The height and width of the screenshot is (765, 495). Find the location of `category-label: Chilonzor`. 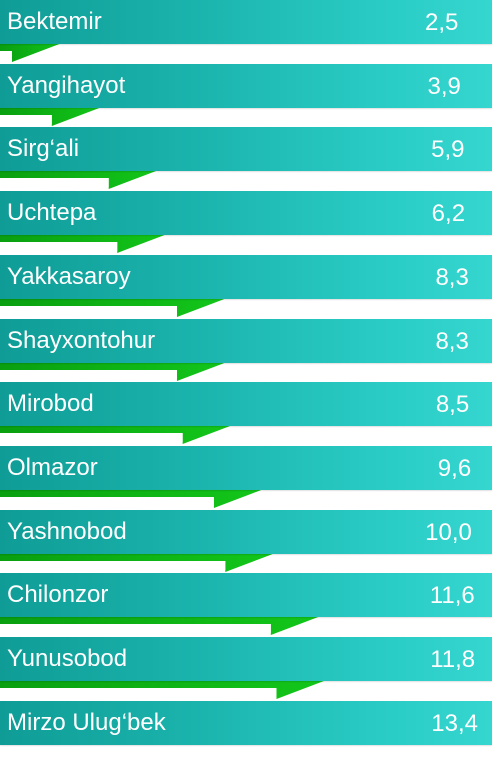

category-label: Chilonzor is located at coordinates (58, 595).